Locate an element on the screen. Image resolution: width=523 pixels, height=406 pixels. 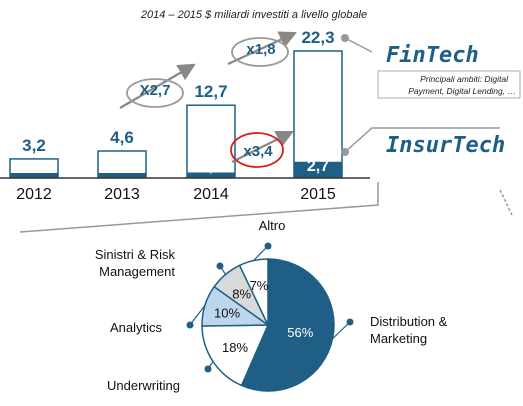
bar-insurtech-2014 is located at coordinates (211, 174).